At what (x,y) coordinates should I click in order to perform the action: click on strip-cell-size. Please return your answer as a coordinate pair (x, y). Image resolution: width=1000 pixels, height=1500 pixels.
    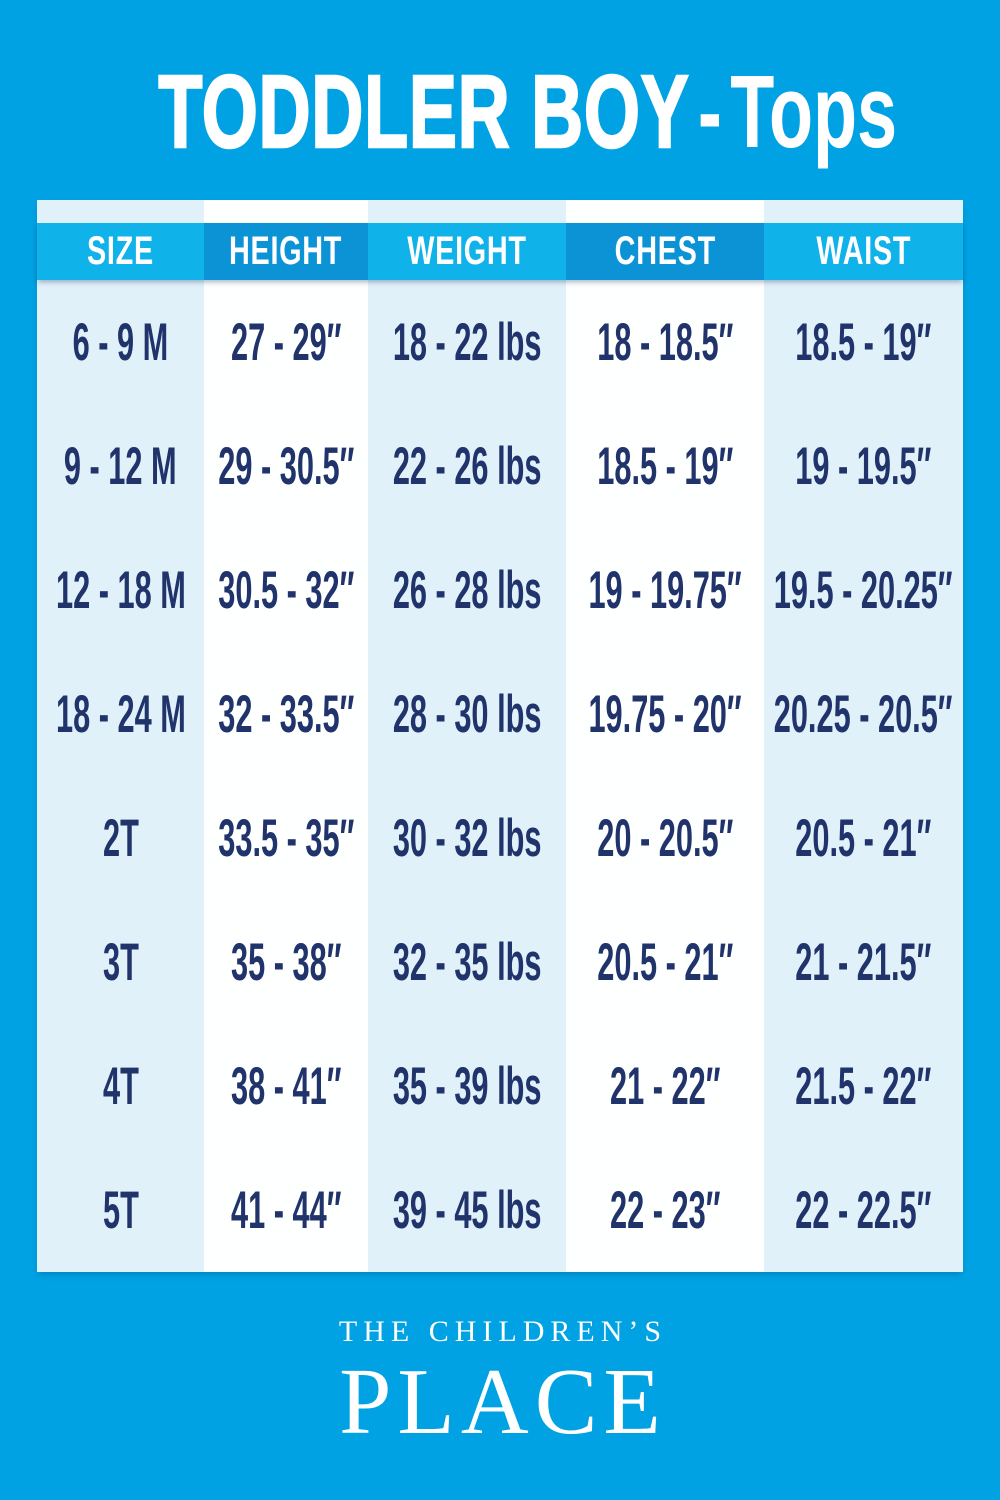
    Looking at the image, I should click on (120, 211).